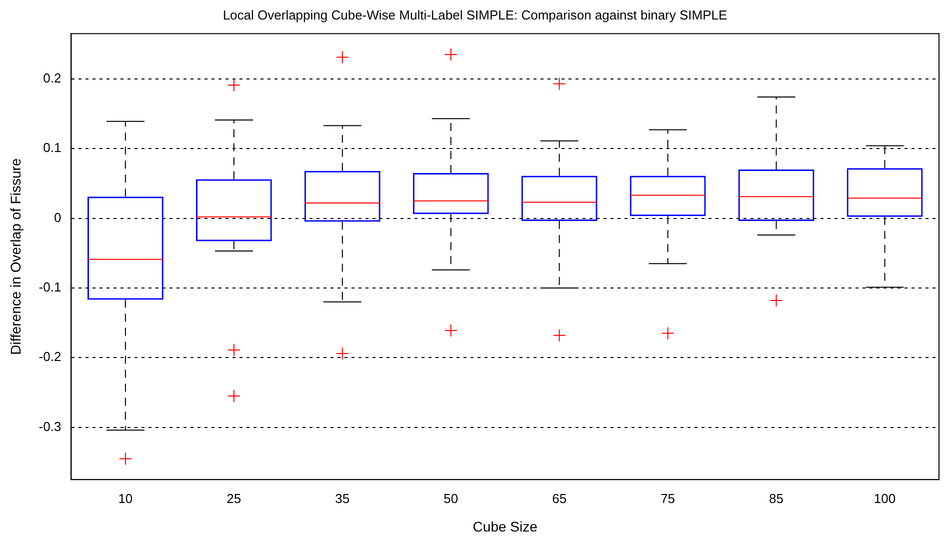 Image resolution: width=946 pixels, height=544 pixels. Describe the element at coordinates (125, 498) in the screenshot. I see `x-tick-label: 10` at that location.